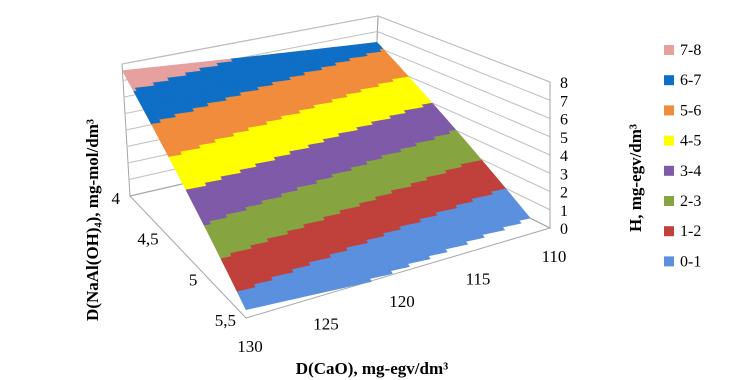 The width and height of the screenshot is (746, 380). What do you see at coordinates (336, 49) in the screenshot?
I see `gridline` at bounding box center [336, 49].